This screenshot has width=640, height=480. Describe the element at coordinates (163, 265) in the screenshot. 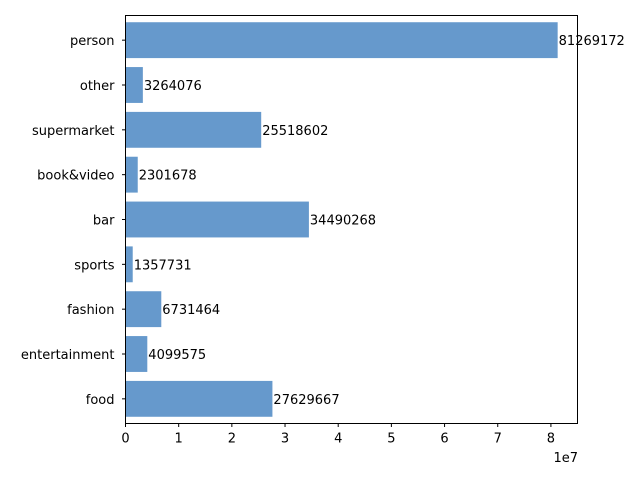

I see `data-label: 1357731` at that location.